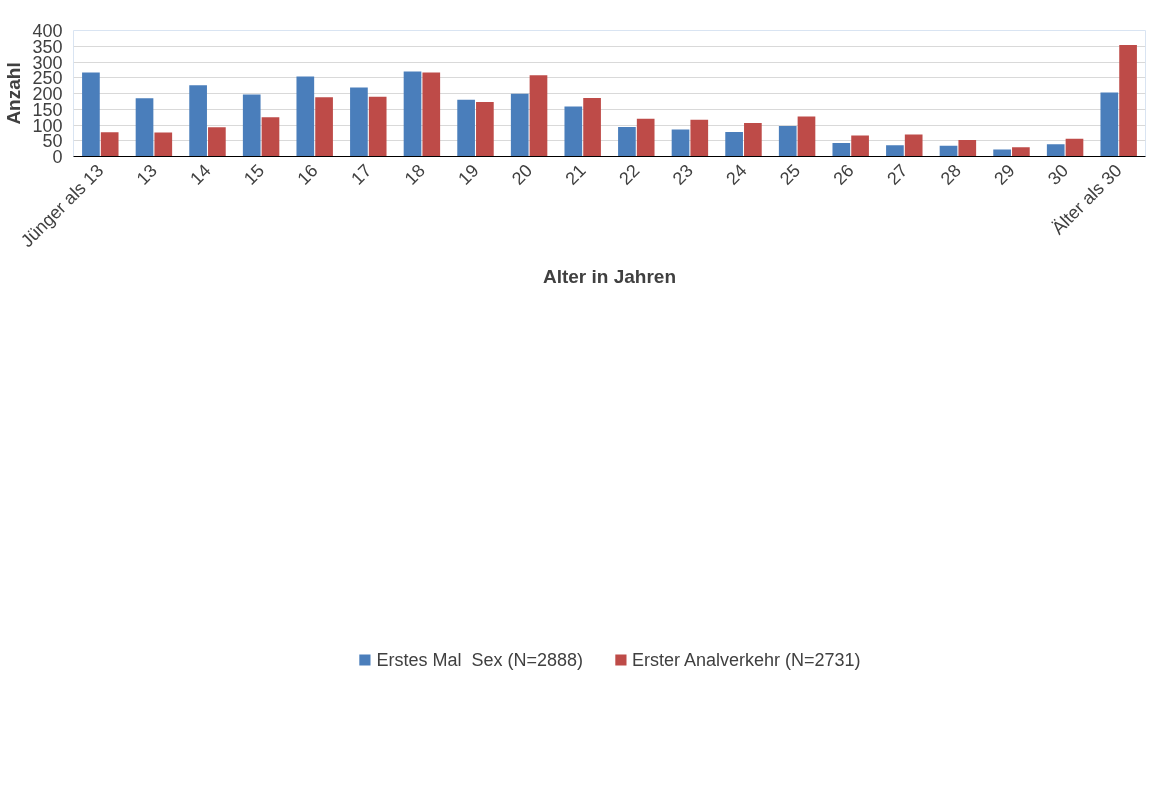 Image resolution: width=1170 pixels, height=800 pixels. Describe the element at coordinates (522, 174) in the screenshot. I see `x-tick-label: 20` at that location.